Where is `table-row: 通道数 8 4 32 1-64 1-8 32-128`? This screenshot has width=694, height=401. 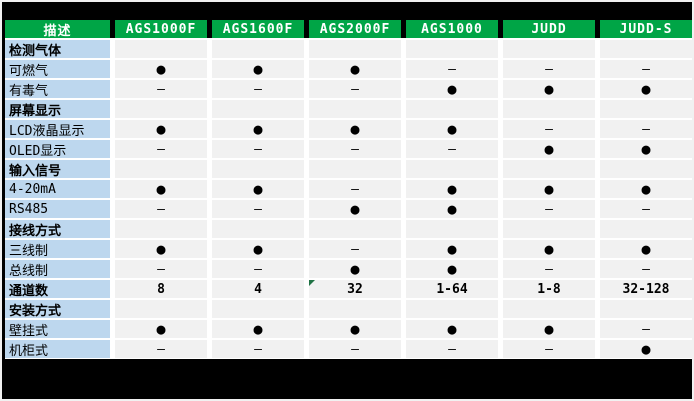
table-row: 通道数 8 4 32 1-64 1-8 32-128 is located at coordinates (348, 289).